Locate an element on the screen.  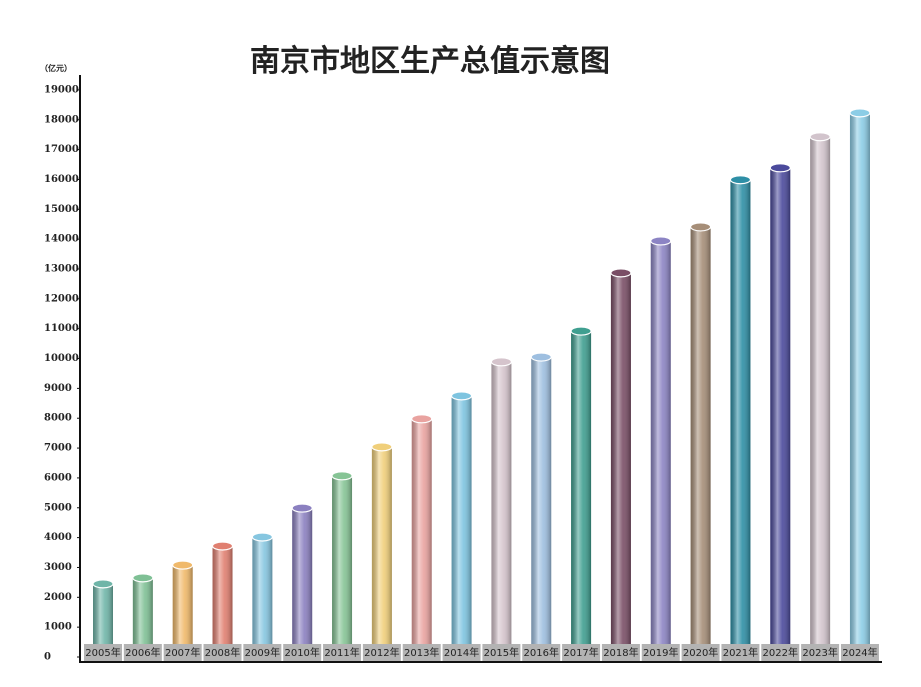
y-tick-label: 3000 is located at coordinates (58, 567).